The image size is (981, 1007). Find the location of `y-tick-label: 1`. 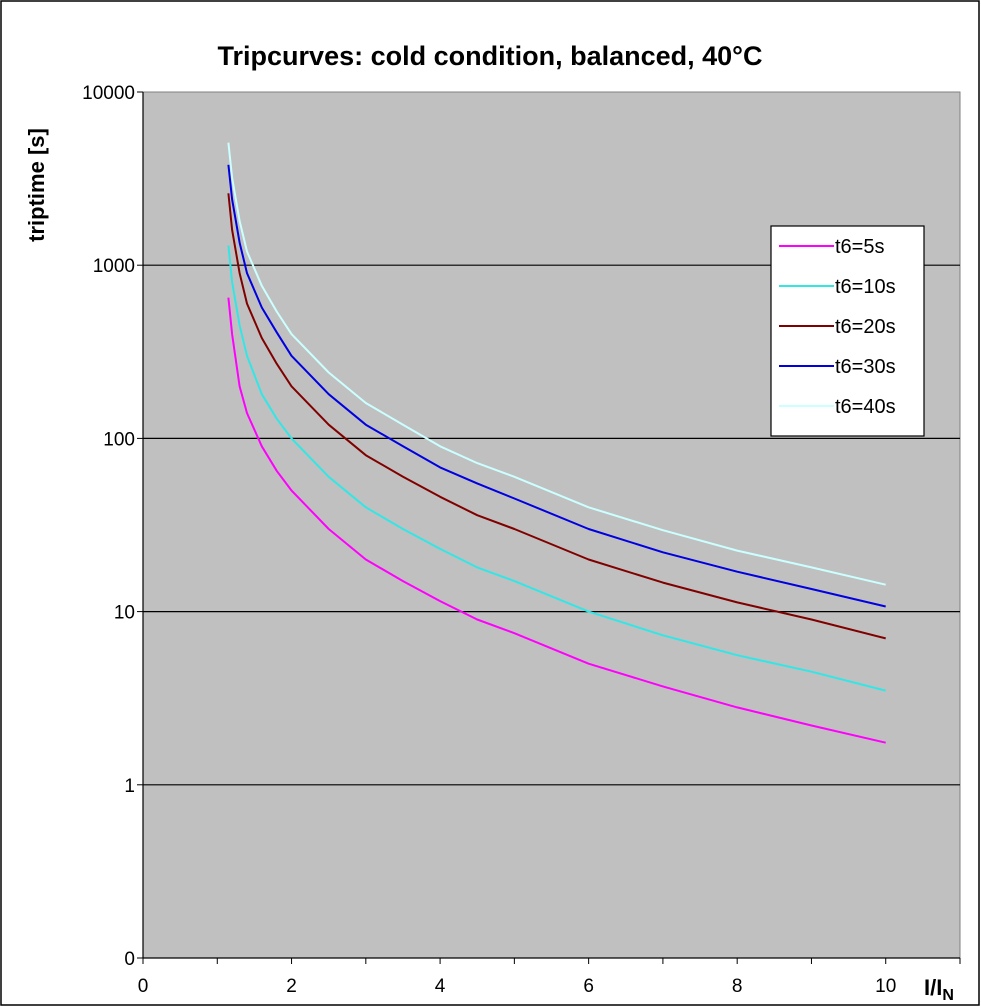

y-tick-label: 1 is located at coordinates (129, 786).